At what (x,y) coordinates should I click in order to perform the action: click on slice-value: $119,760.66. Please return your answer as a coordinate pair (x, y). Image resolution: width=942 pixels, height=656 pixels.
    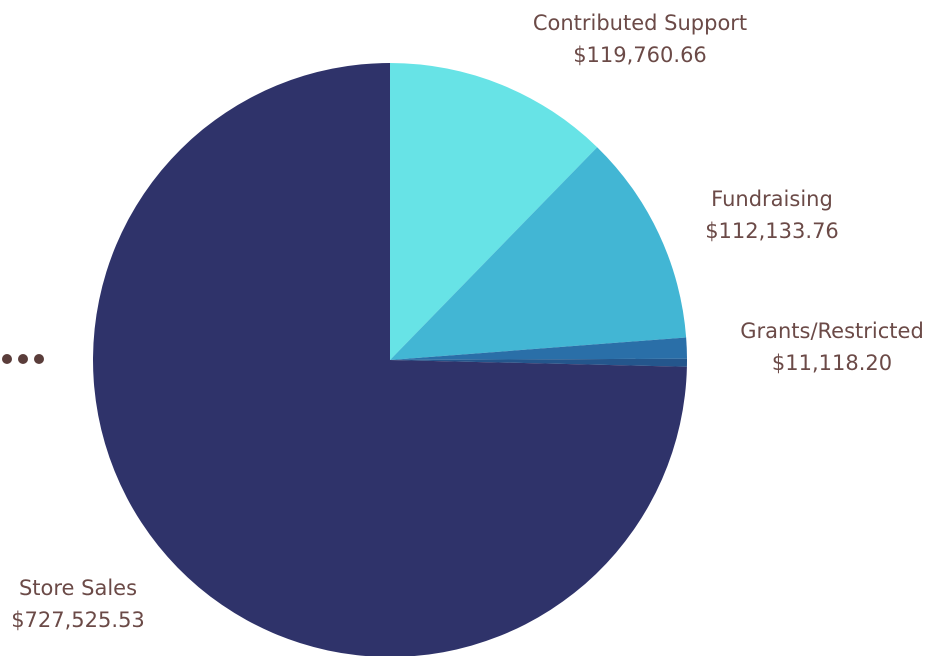
    Looking at the image, I should click on (640, 55).